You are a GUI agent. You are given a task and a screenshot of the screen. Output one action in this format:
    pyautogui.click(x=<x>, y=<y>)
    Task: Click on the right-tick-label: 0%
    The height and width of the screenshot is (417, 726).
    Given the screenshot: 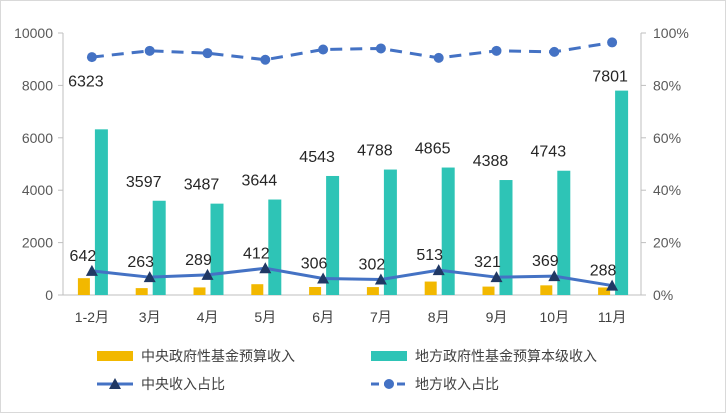 What is the action you would take?
    pyautogui.click(x=663, y=295)
    